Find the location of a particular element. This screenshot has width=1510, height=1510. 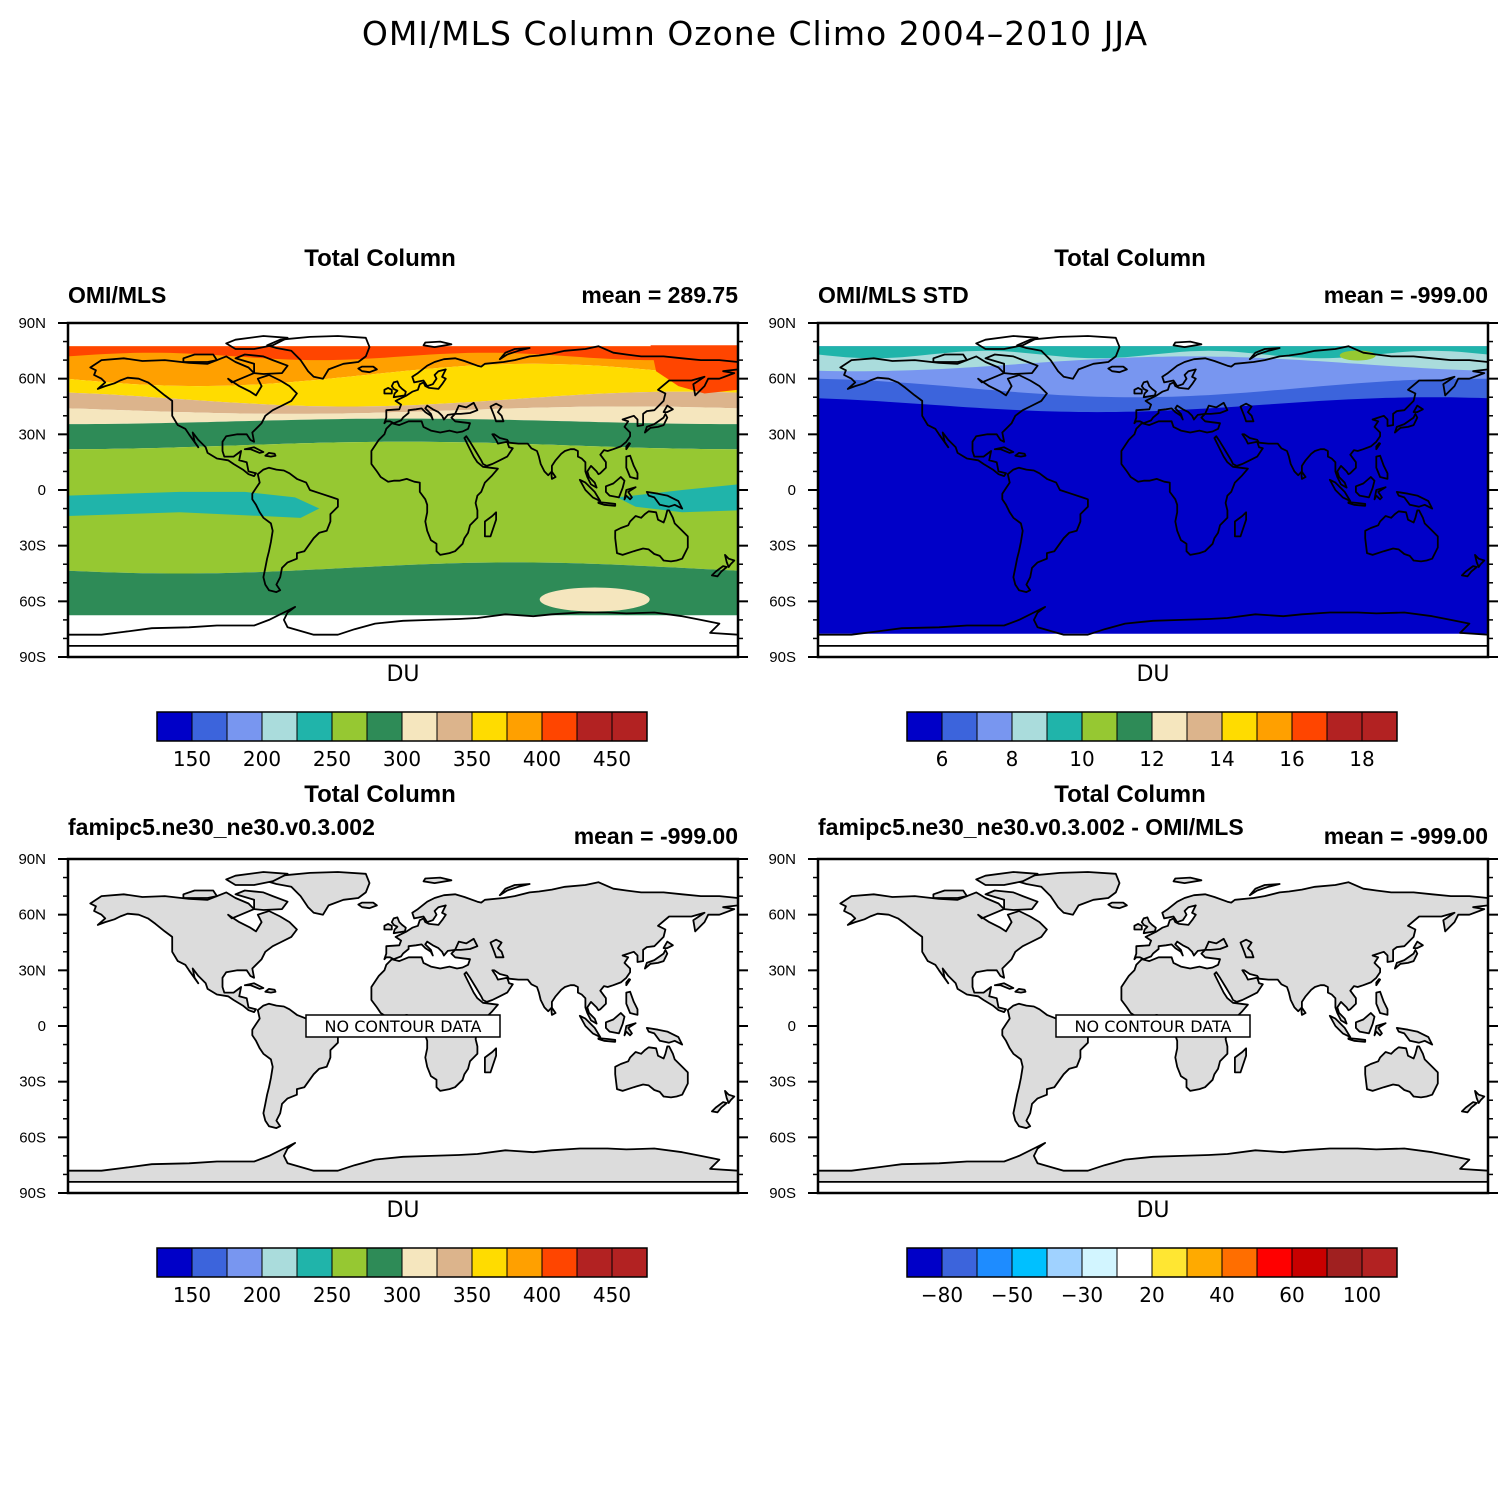

colorbar-tick-label: 12 is located at coordinates (1151, 759).